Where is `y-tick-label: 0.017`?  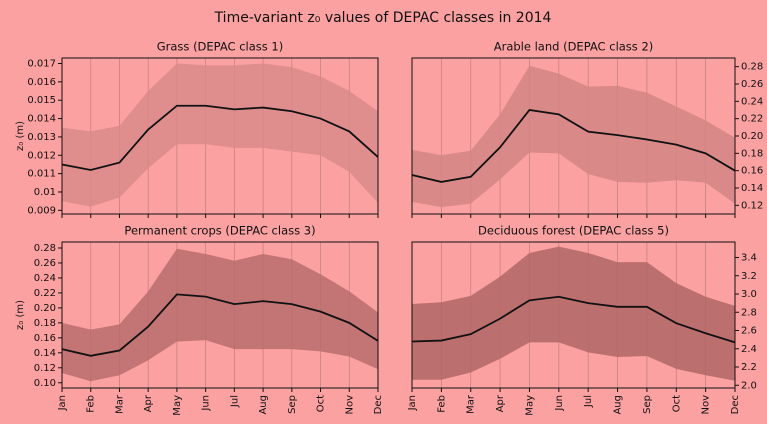 y-tick-label: 0.017 is located at coordinates (41, 64).